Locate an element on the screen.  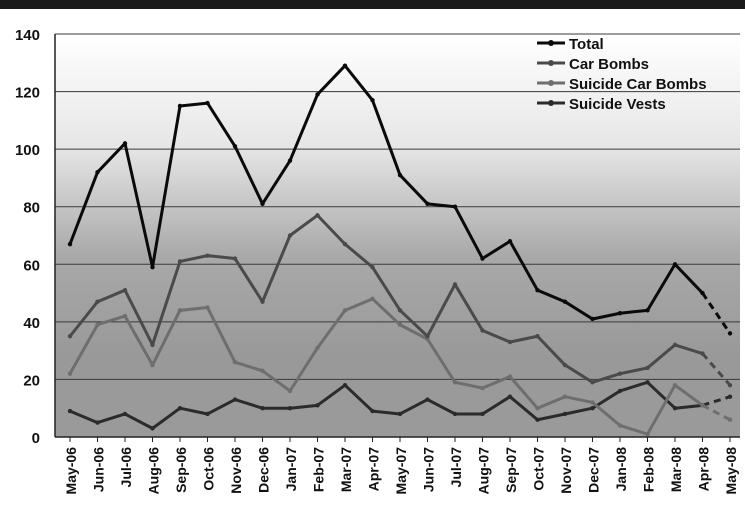
x-tick-label: Mar-07 is located at coordinates (346, 469).